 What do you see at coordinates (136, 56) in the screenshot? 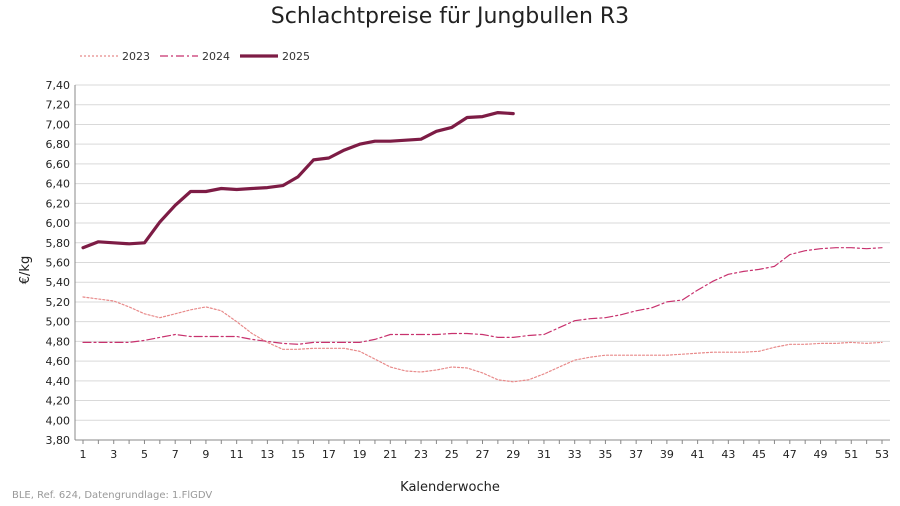
I see `legend-label-2023: 2023` at bounding box center [136, 56].